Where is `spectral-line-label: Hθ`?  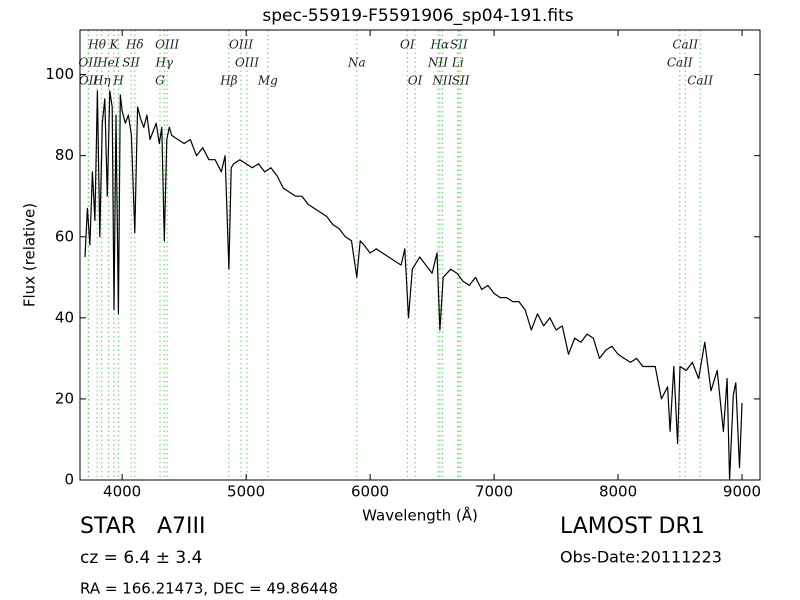
spectral-line-label: Hθ is located at coordinates (96, 45).